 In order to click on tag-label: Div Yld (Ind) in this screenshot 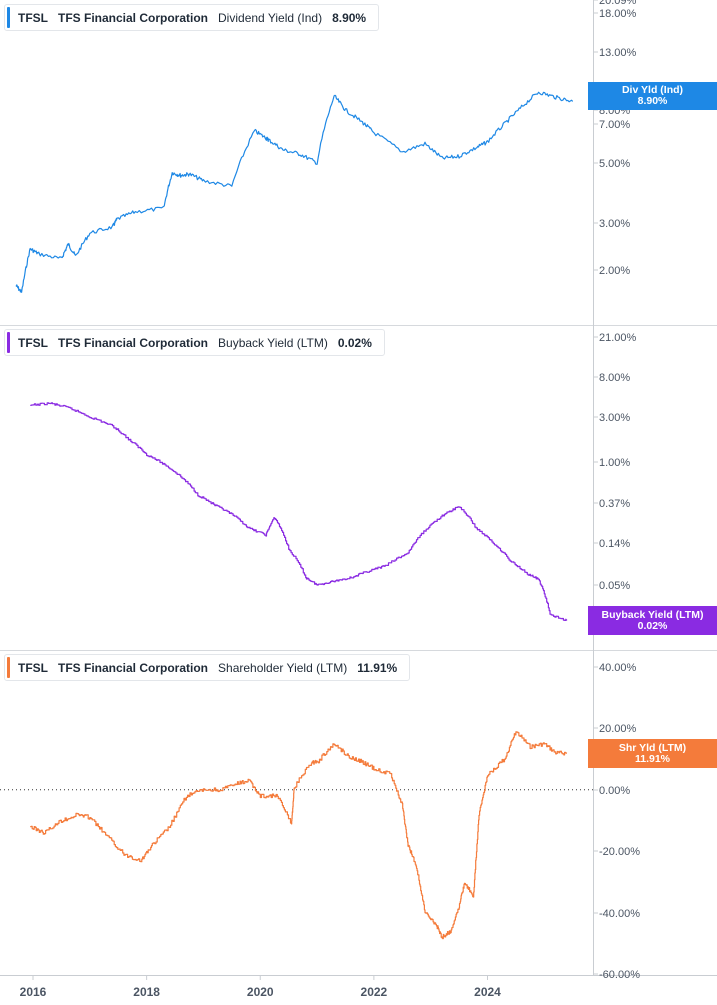, I will do `click(652, 90)`.